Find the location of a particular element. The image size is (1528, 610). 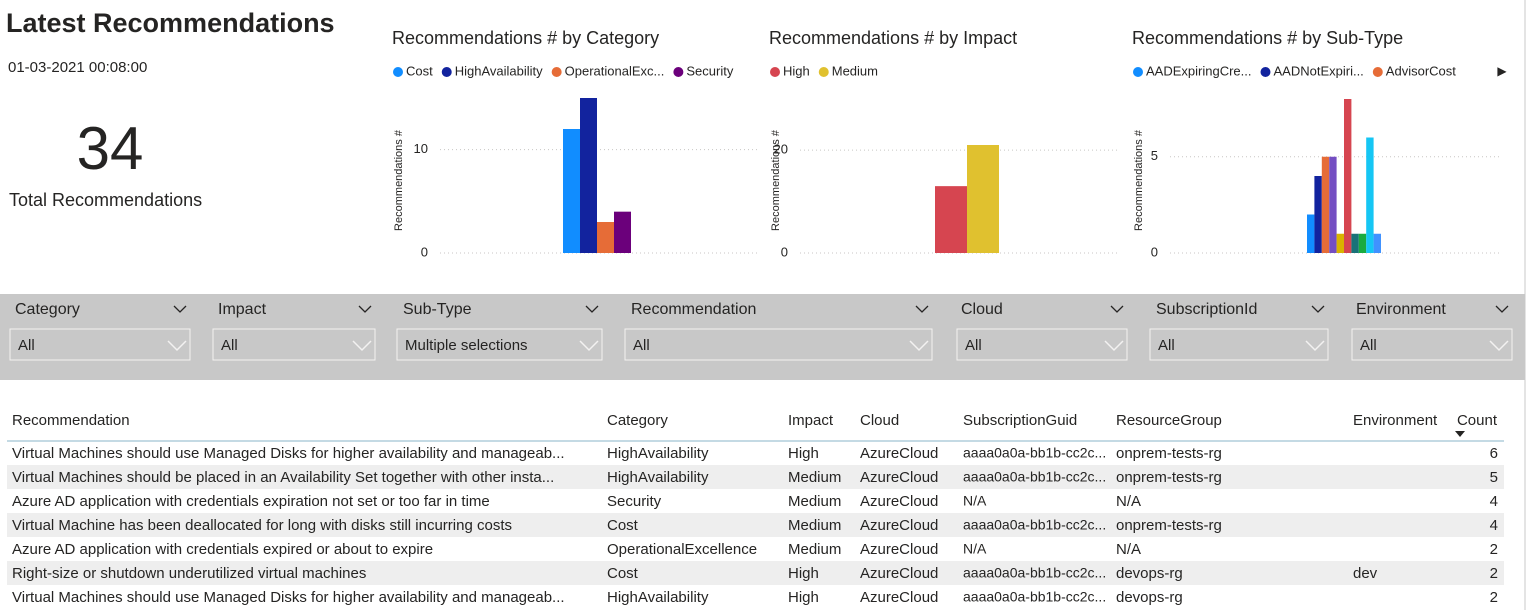

legend-next: ▶ is located at coordinates (1502, 71).